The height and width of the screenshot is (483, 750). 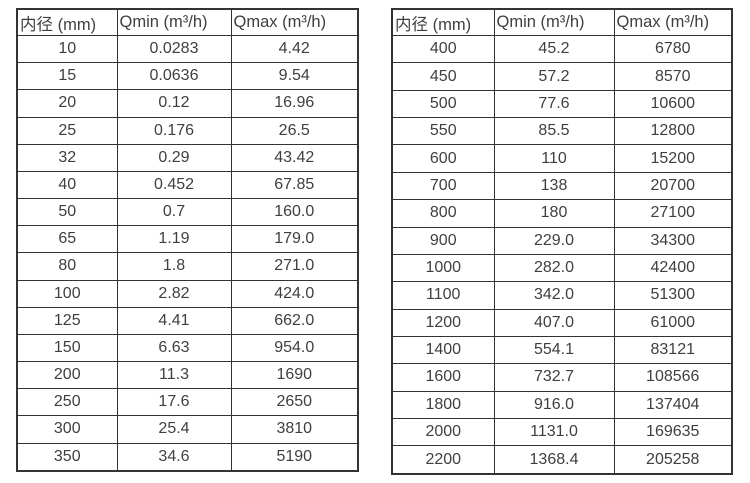 I want to click on table-cell: 32, so click(x=67, y=157).